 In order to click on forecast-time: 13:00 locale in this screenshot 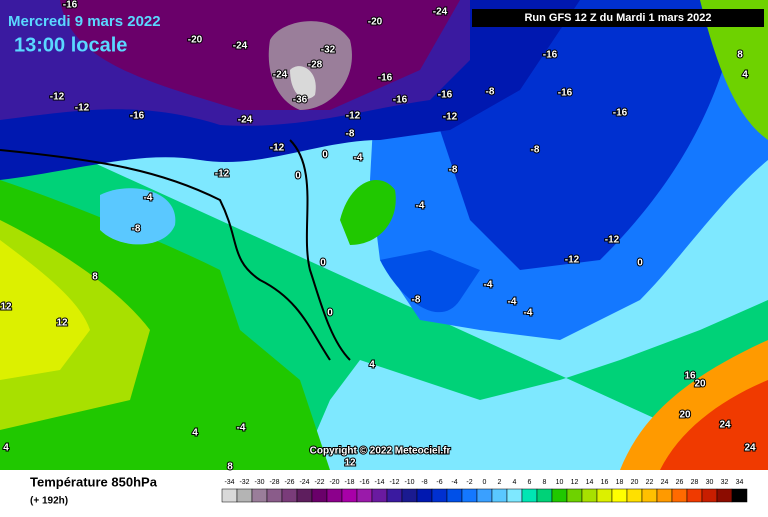, I will do `click(70, 45)`.